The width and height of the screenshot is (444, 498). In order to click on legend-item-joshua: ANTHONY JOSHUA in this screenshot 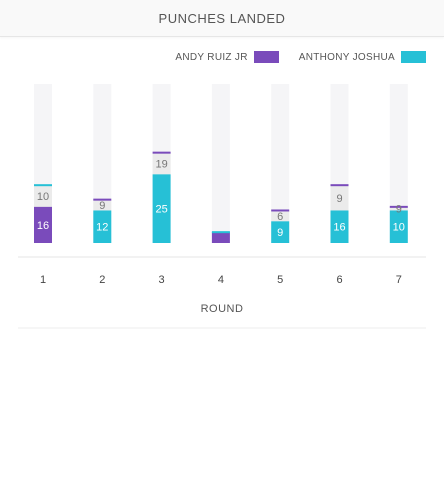, I will do `click(362, 57)`.